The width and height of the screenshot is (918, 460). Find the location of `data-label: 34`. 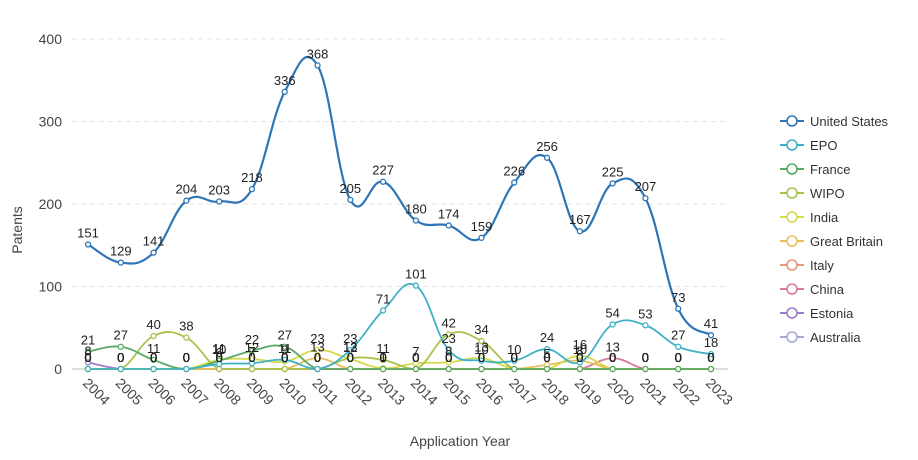

data-label: 34 is located at coordinates (481, 329).